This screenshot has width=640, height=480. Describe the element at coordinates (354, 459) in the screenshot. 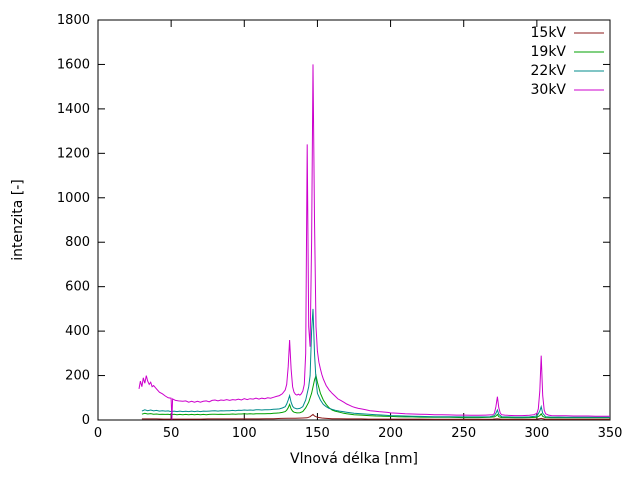

I see `x-axis-title: Vlnová délka [nm]` at that location.